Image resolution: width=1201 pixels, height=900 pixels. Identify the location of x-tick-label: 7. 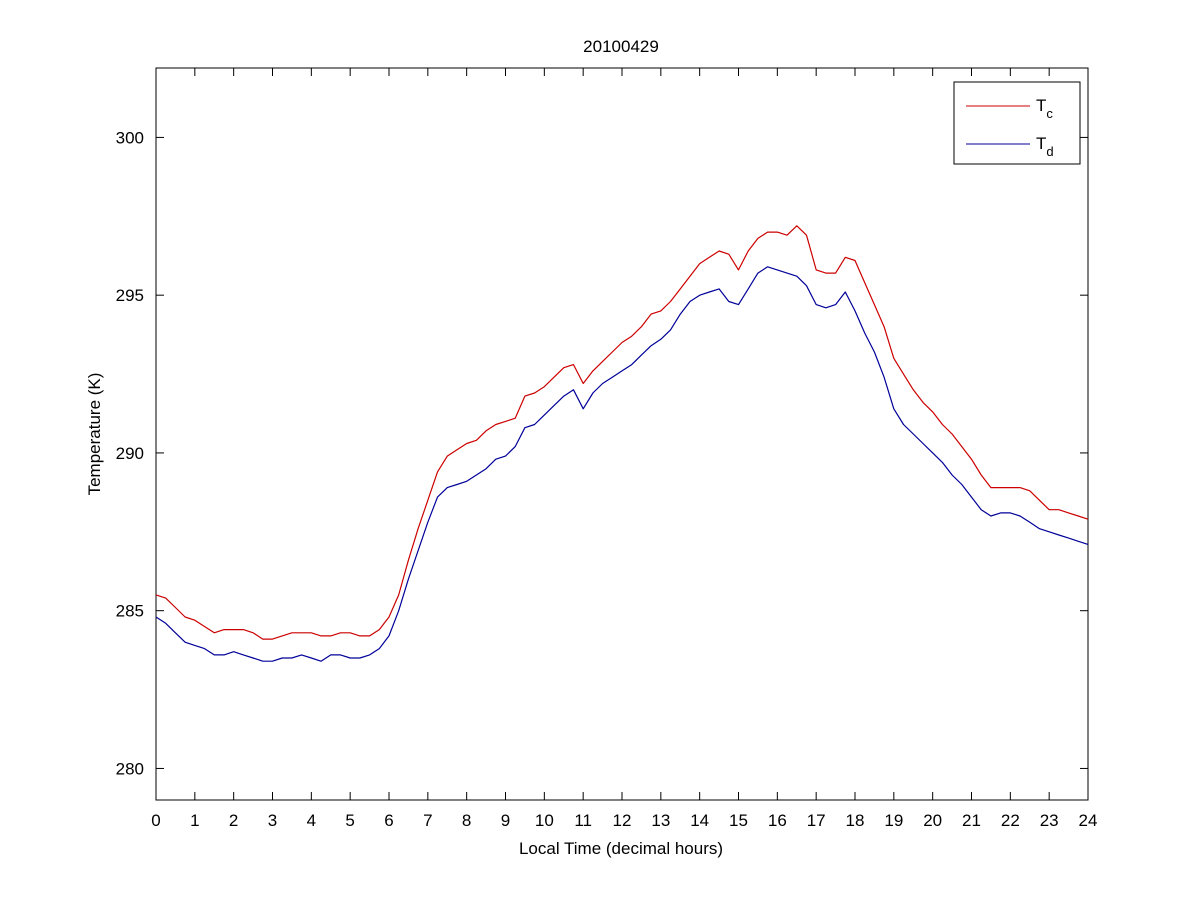
(427, 820).